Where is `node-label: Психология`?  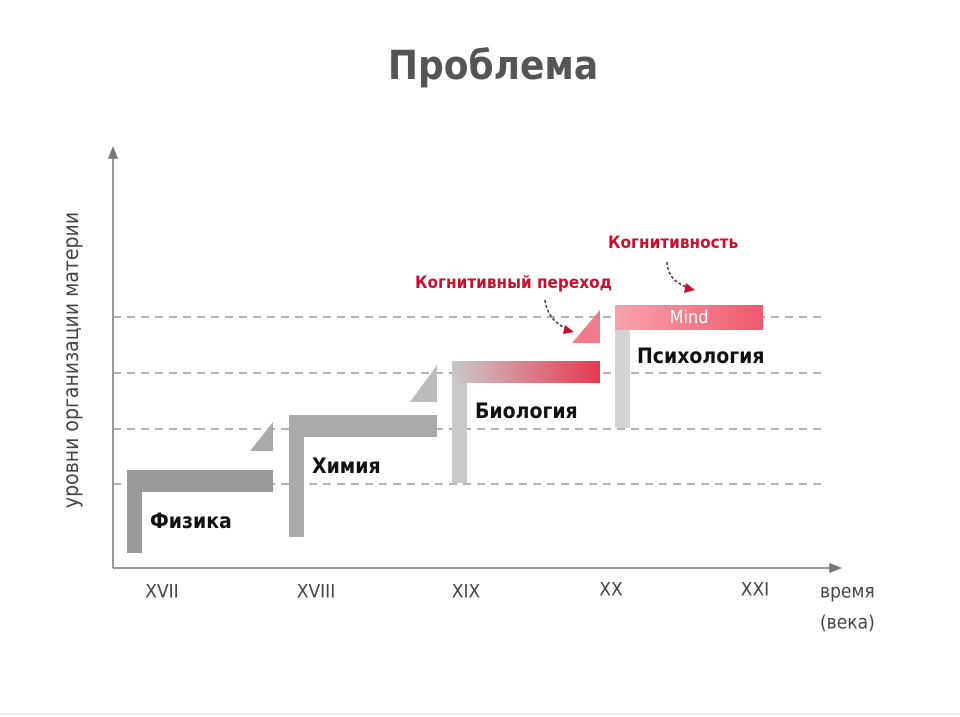 node-label: Психология is located at coordinates (700, 356).